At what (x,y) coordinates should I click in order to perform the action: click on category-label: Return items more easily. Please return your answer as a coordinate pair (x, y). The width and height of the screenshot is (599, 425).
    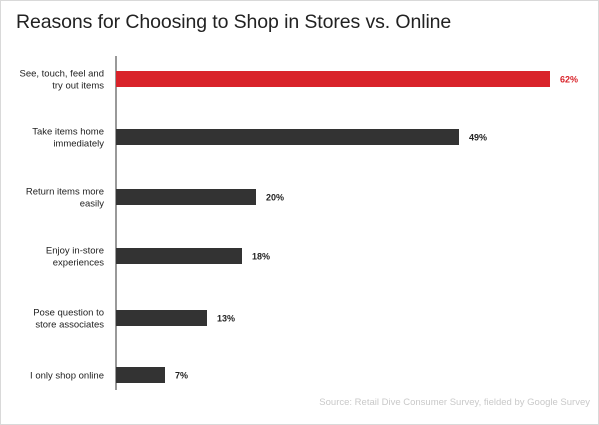
    Looking at the image, I should click on (65, 198).